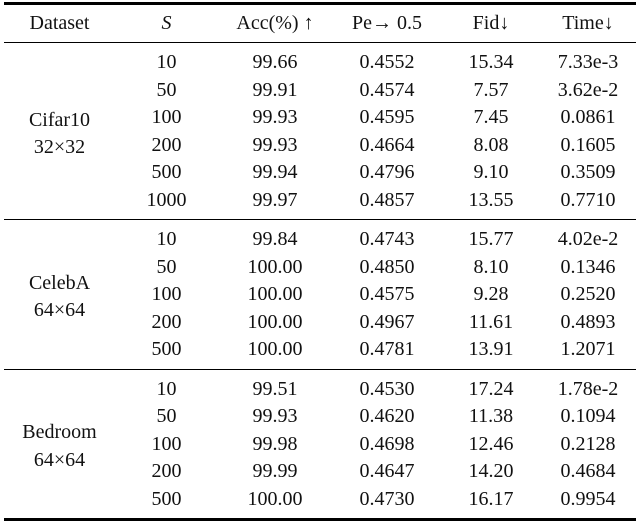  Describe the element at coordinates (320, 472) in the screenshot. I see `table-row: 200 99.99 0.4647 14.20 0.4684` at that location.